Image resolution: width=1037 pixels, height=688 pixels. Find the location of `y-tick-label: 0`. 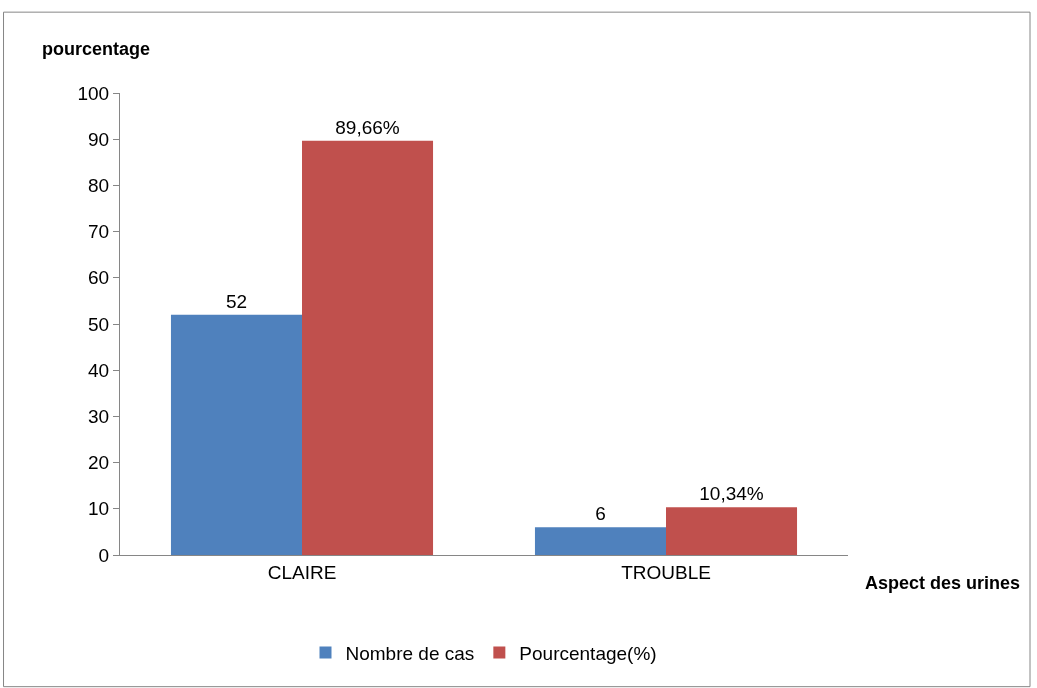

y-tick-label: 0 is located at coordinates (104, 555).